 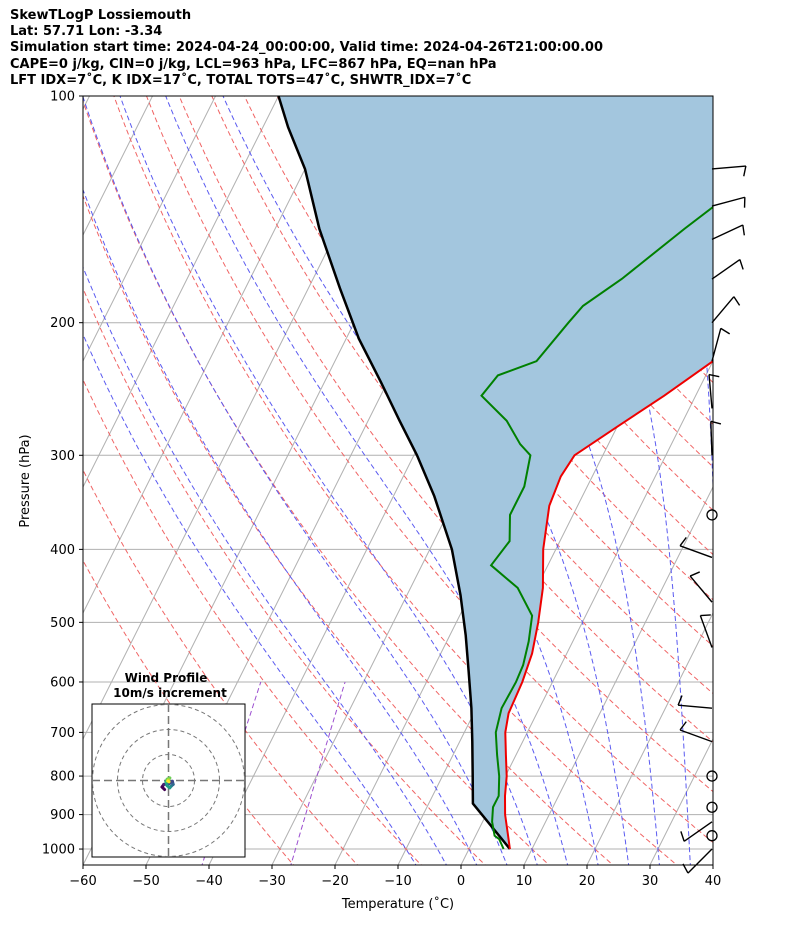 What do you see at coordinates (62, 623) in the screenshot?
I see `y-tick-label: 500` at bounding box center [62, 623].